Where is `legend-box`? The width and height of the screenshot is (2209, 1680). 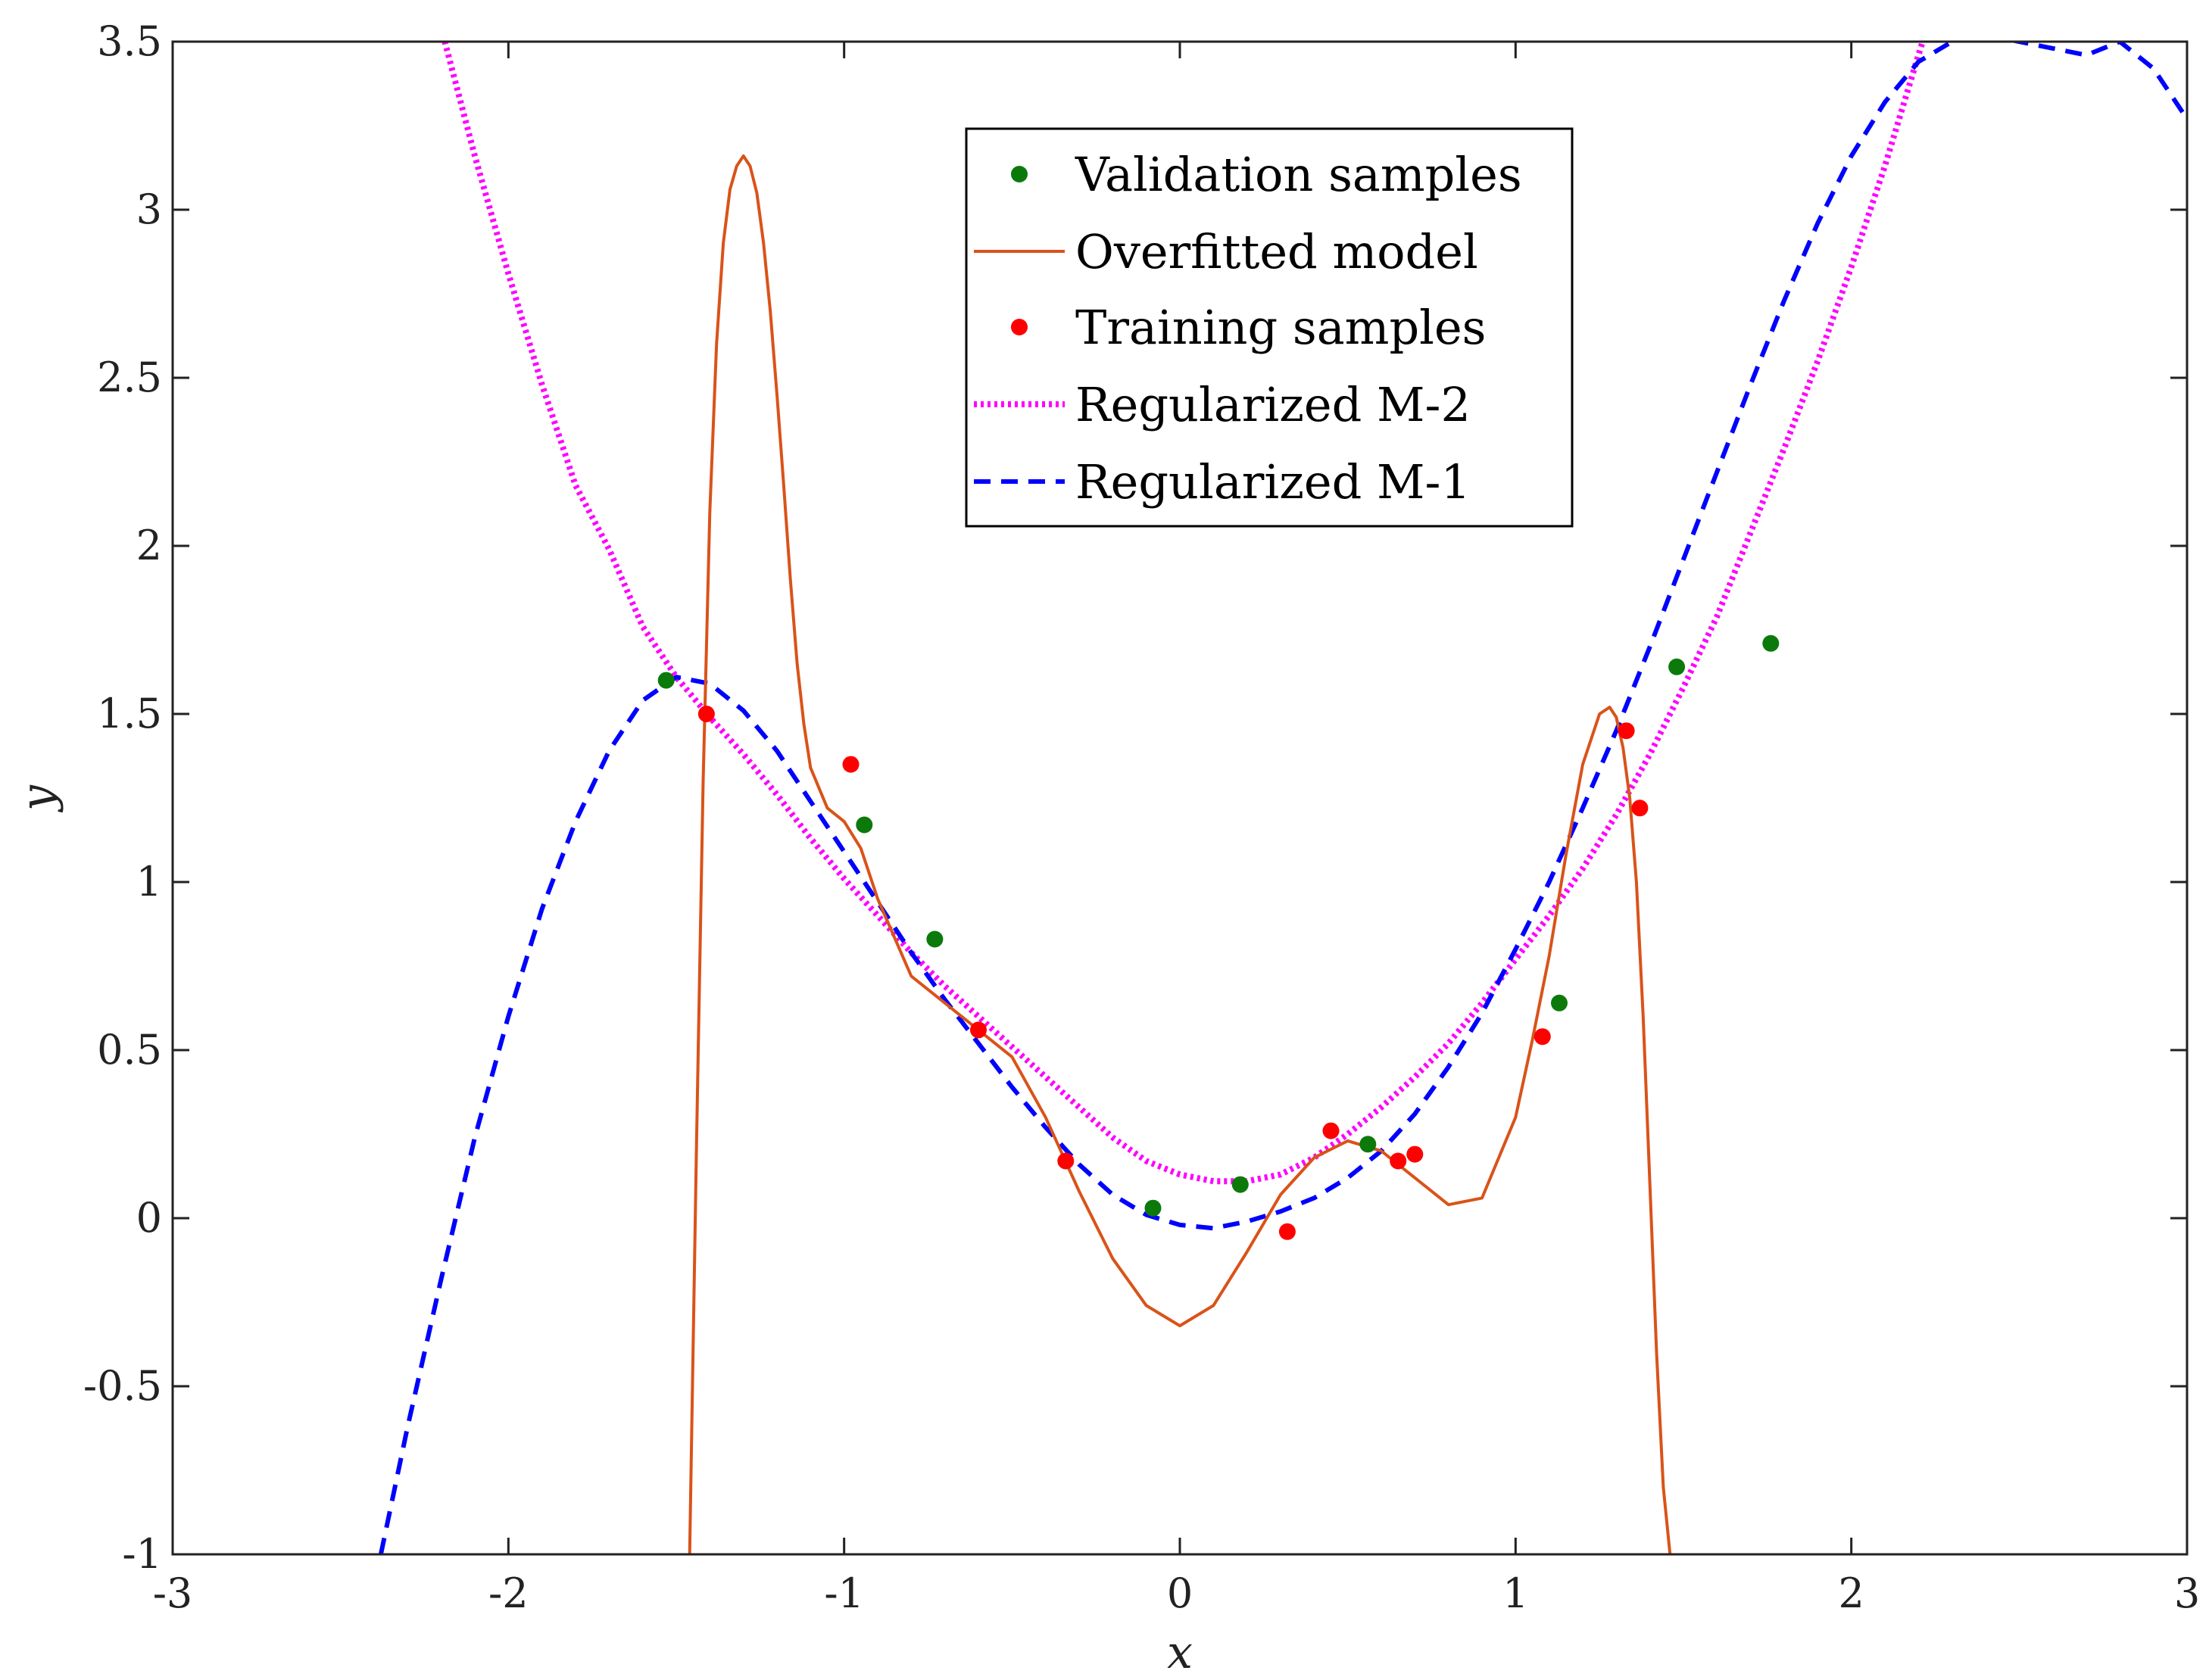 legend-box is located at coordinates (1269, 327).